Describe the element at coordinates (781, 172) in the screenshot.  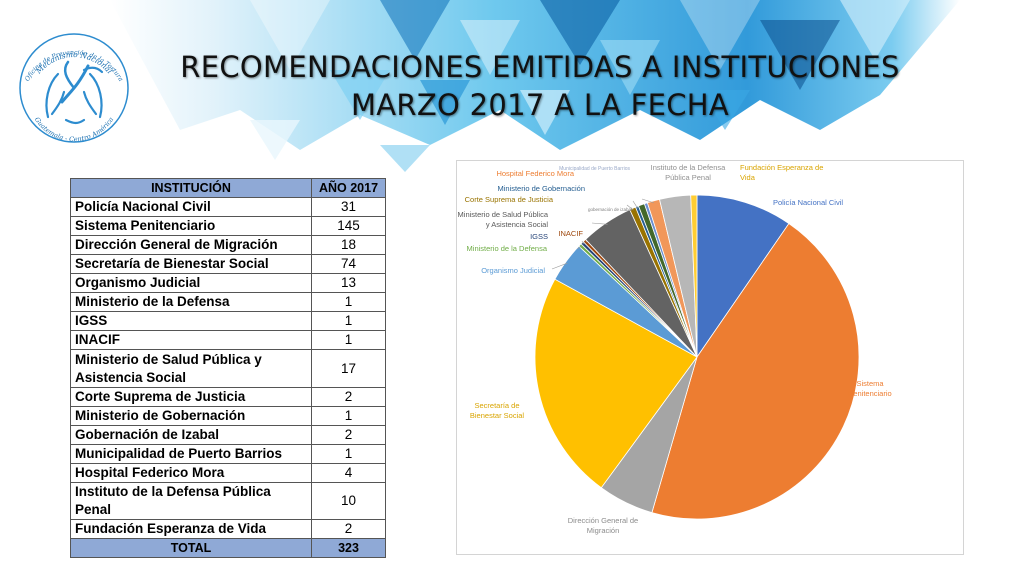
I see `slice-label: Fundación Esperanza de Vida` at that location.